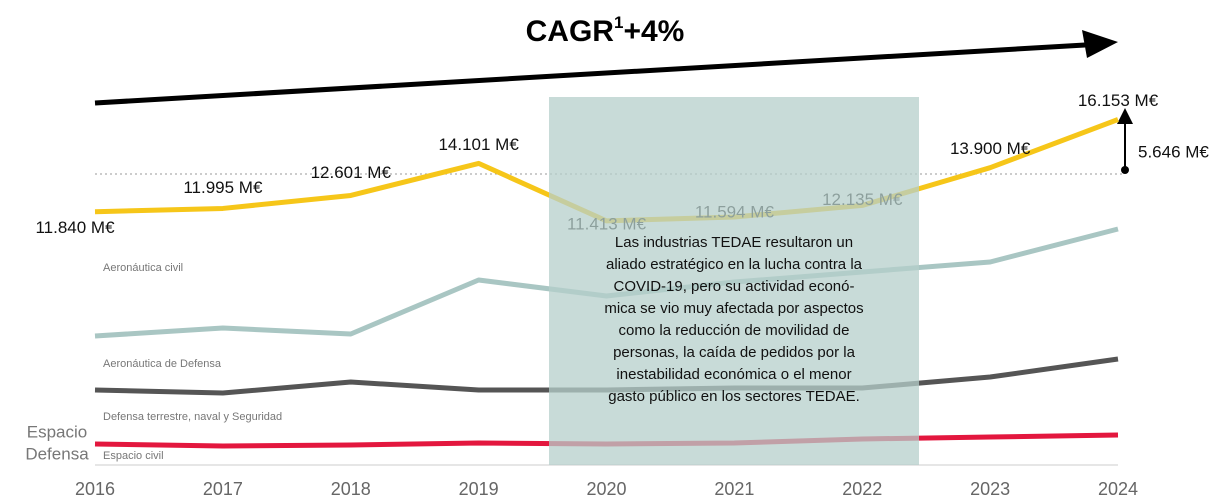 Image resolution: width=1229 pixels, height=500 pixels. What do you see at coordinates (990, 489) in the screenshot?
I see `x-tick-label: 2023` at bounding box center [990, 489].